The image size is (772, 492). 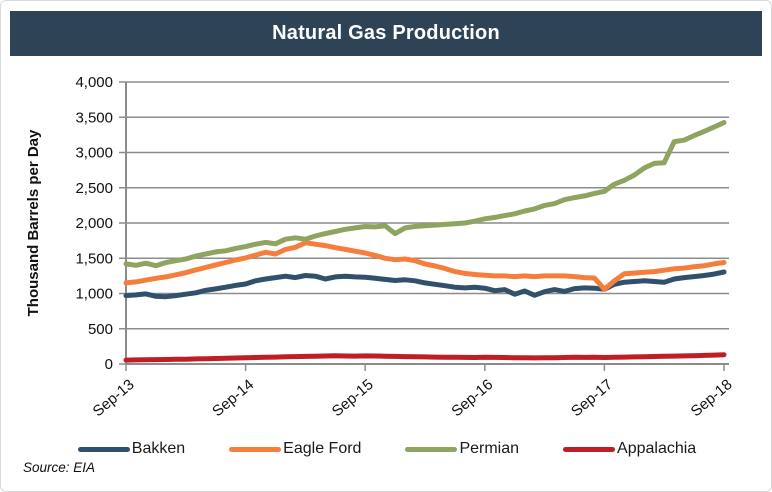 What do you see at coordinates (158, 448) in the screenshot?
I see `legend-label: Bakken` at bounding box center [158, 448].